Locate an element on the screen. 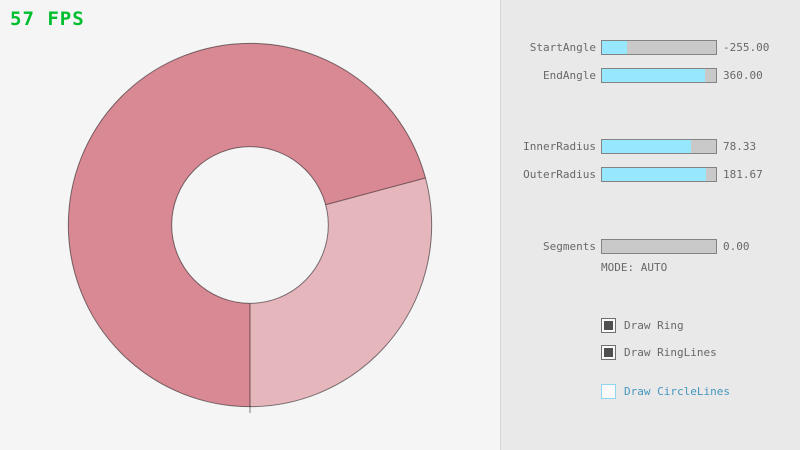 Image resolution: width=800 pixels, height=450 pixels. outerradius-slider is located at coordinates (659, 174).